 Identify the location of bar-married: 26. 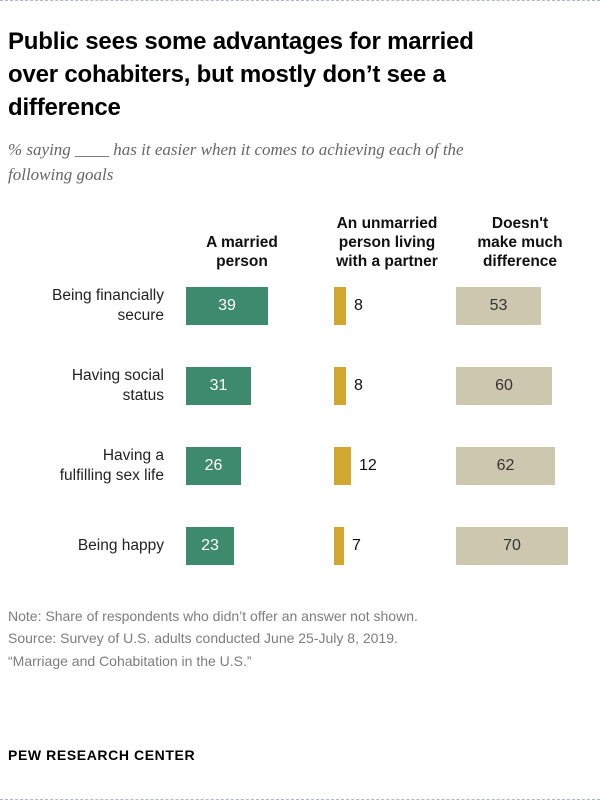
(213, 466).